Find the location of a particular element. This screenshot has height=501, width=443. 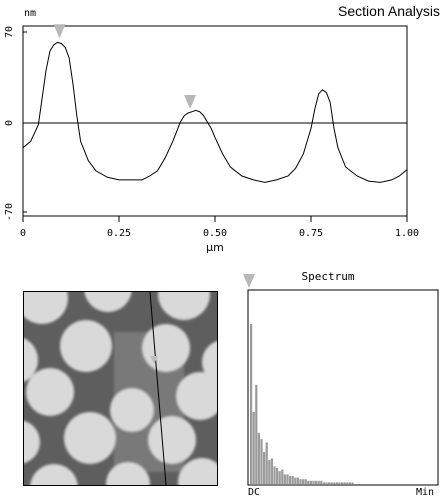

spectrum-x-start-label: DC is located at coordinates (254, 492).